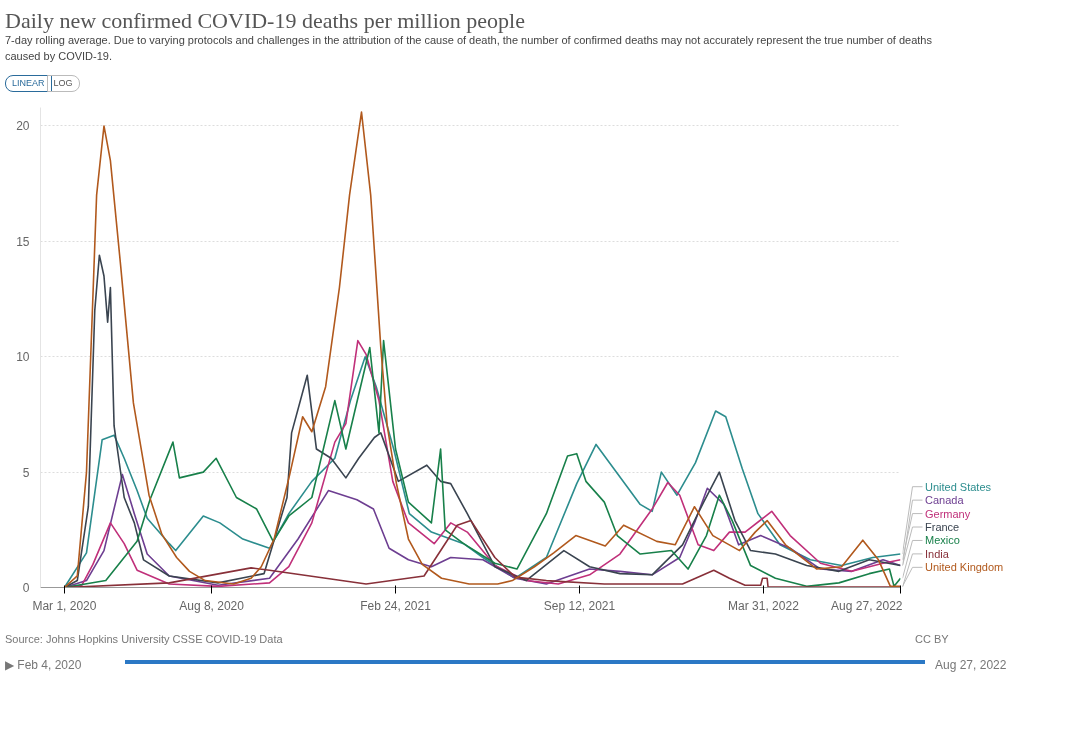  I want to click on text: United States, so click(958, 486).